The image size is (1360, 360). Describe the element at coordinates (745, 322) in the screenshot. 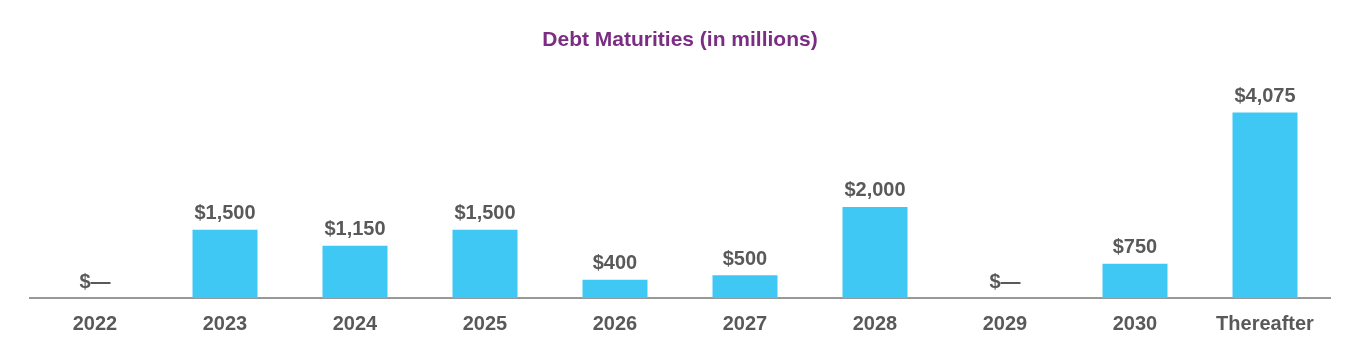

I see `x-tick-label: 2027` at that location.